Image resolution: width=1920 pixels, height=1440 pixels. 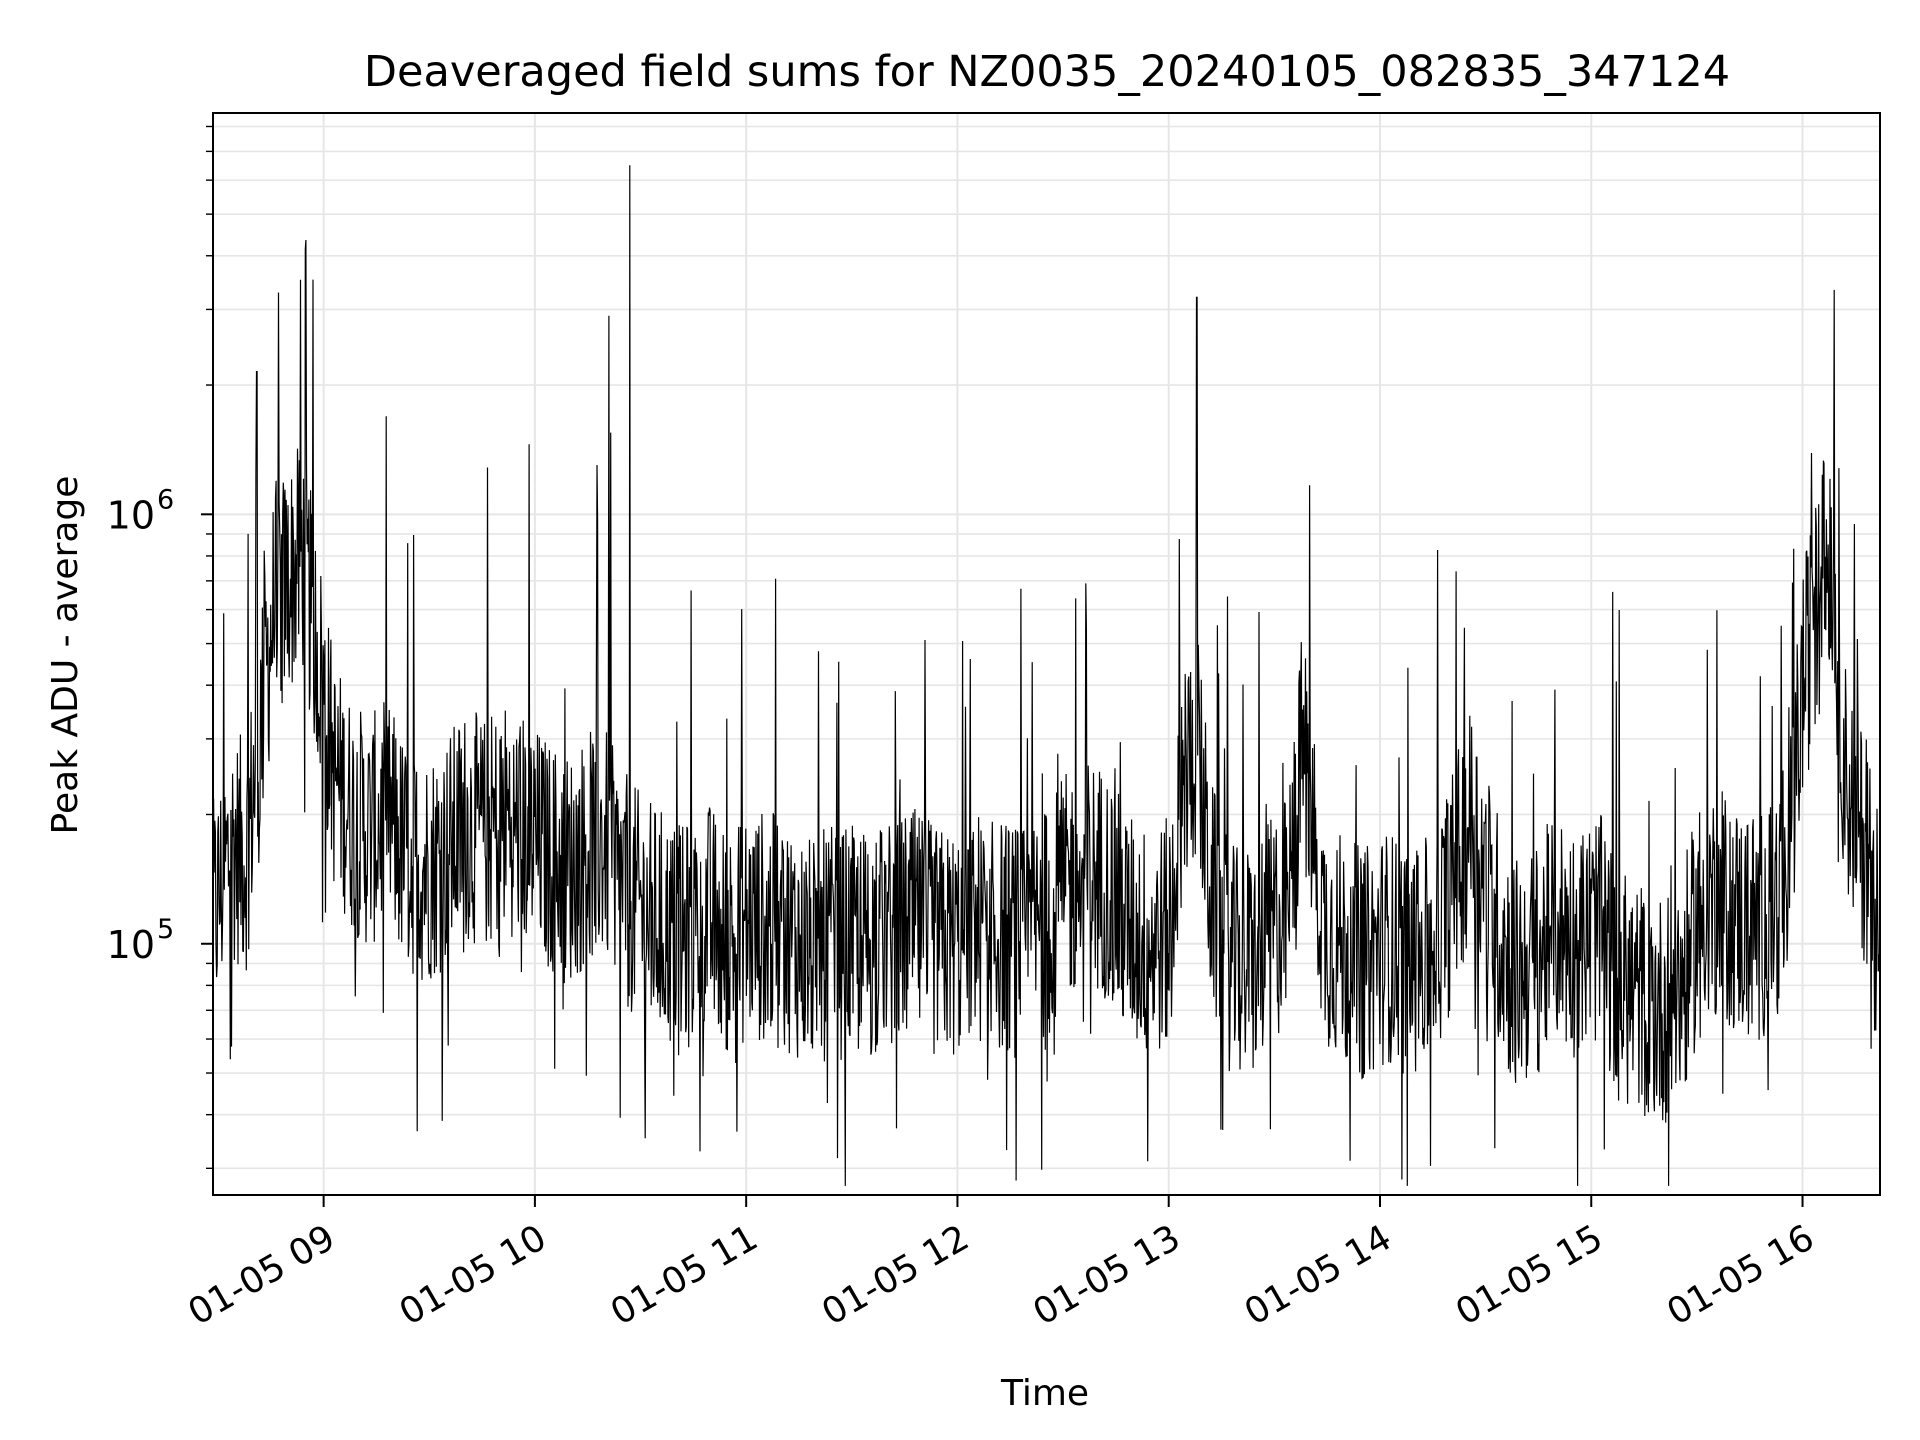 What do you see at coordinates (1529, 1275) in the screenshot?
I see `x-tick-label: 01-05 15` at bounding box center [1529, 1275].